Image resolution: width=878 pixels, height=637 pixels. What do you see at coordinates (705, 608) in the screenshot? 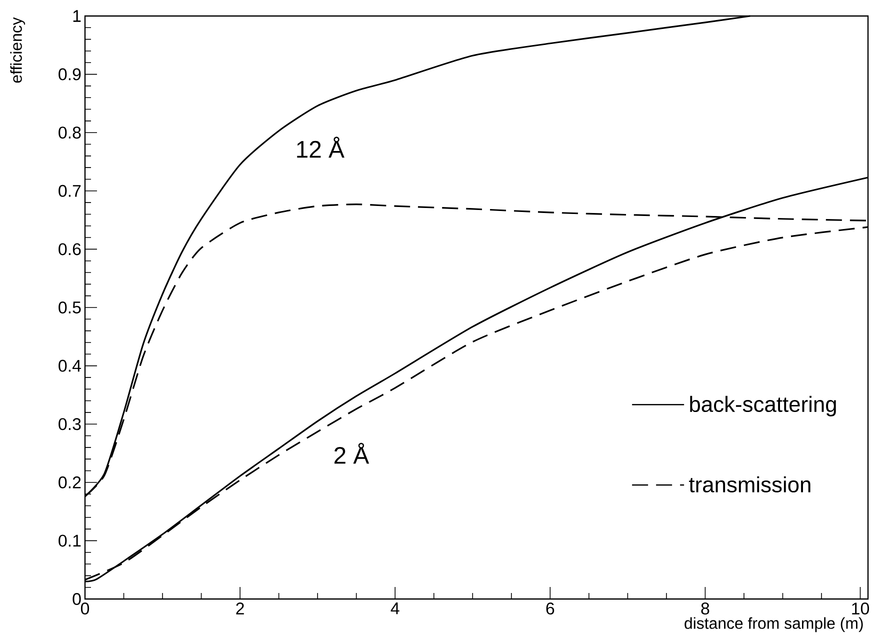
I see `x-tick-label: 8` at bounding box center [705, 608].